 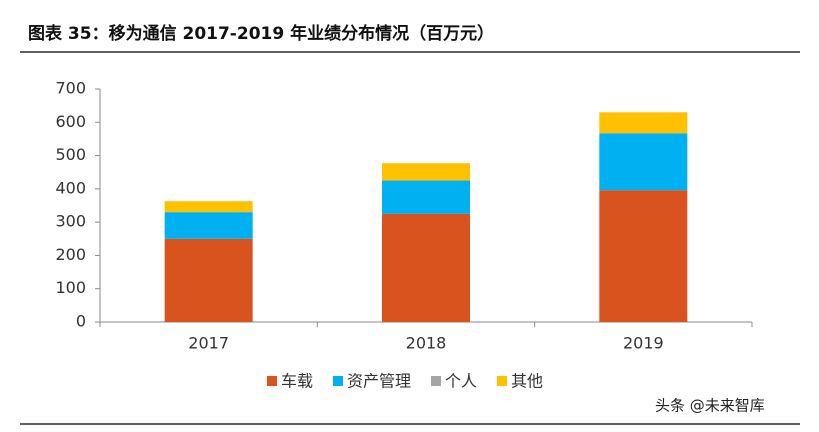 What do you see at coordinates (70, 287) in the screenshot?
I see `y-tick-label: 100` at bounding box center [70, 287].